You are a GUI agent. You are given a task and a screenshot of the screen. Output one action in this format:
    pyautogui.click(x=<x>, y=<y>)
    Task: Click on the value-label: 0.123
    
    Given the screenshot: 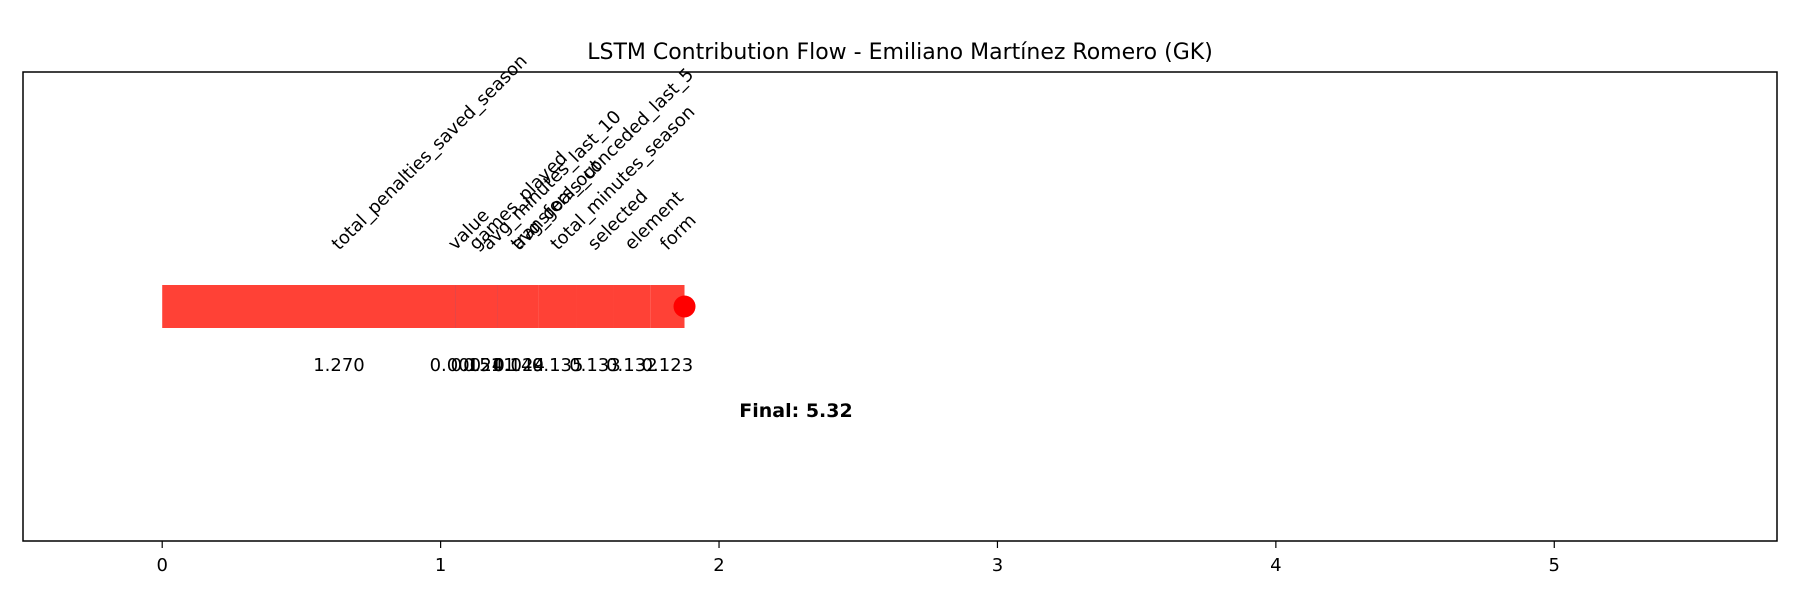 What is the action you would take?
    pyautogui.click(x=668, y=365)
    